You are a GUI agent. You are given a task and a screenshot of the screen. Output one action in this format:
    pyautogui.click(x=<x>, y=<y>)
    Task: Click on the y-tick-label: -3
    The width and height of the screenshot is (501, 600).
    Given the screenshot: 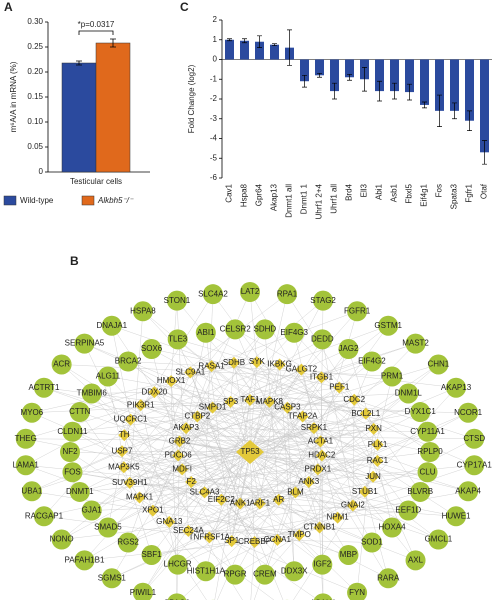 What is the action you would take?
    pyautogui.click(x=214, y=118)
    